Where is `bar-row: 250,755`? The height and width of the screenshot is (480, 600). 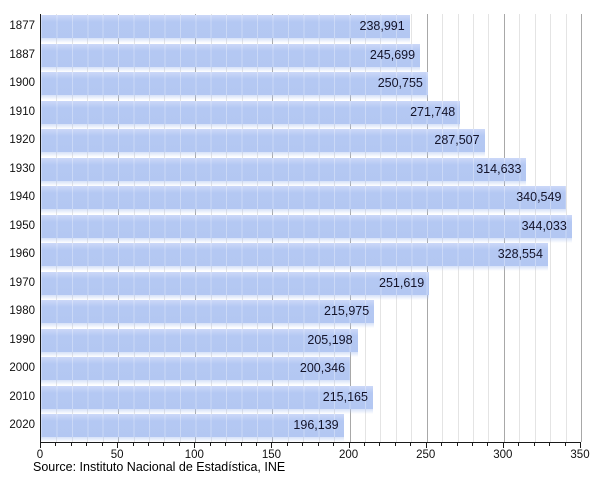
bar-row: 250,755 is located at coordinates (311, 86).